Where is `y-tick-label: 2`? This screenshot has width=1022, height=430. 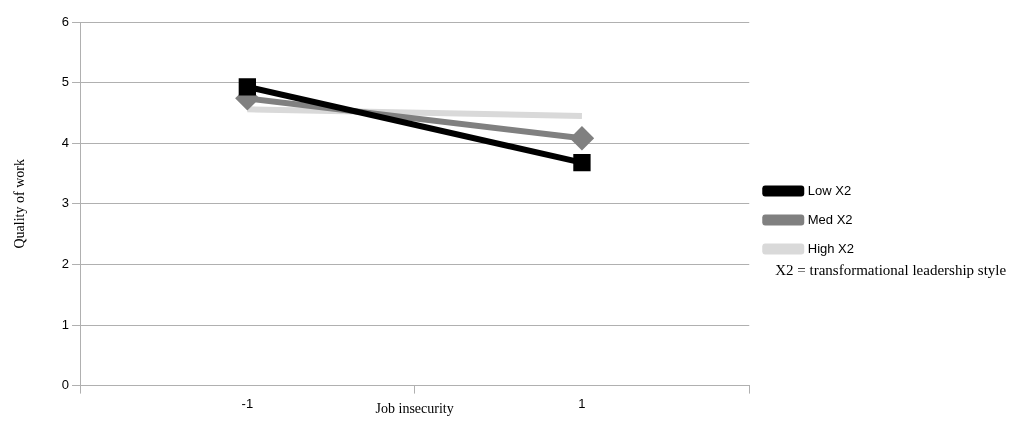 y-tick-label: 2 is located at coordinates (65, 263).